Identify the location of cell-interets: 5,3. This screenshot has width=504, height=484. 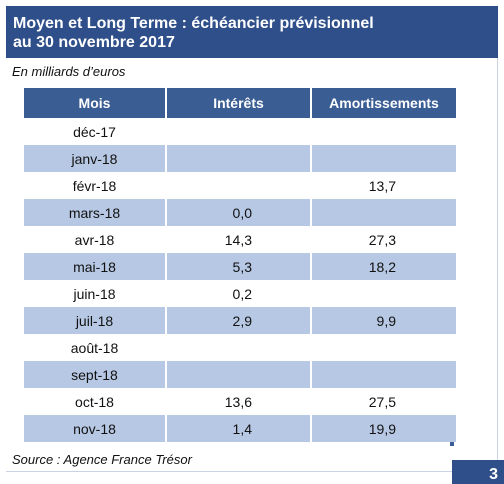
(238, 266).